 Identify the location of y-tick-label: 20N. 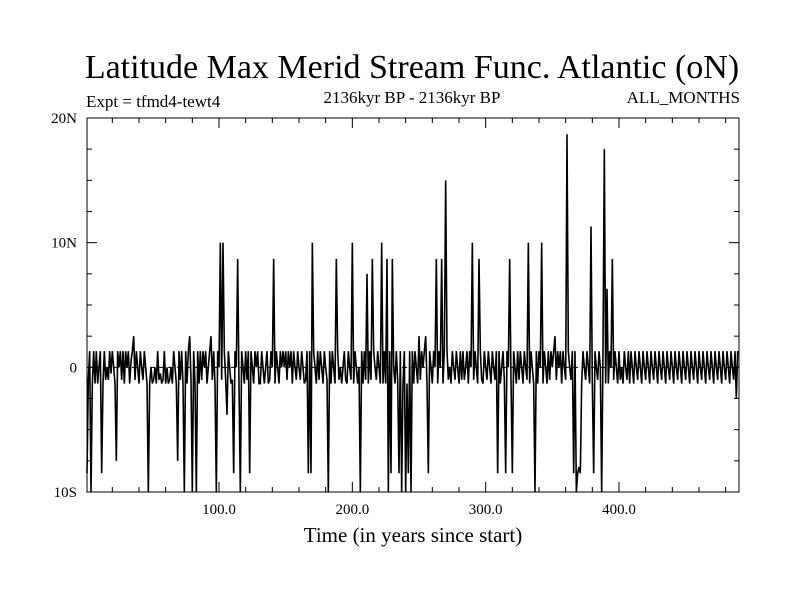
(64, 119).